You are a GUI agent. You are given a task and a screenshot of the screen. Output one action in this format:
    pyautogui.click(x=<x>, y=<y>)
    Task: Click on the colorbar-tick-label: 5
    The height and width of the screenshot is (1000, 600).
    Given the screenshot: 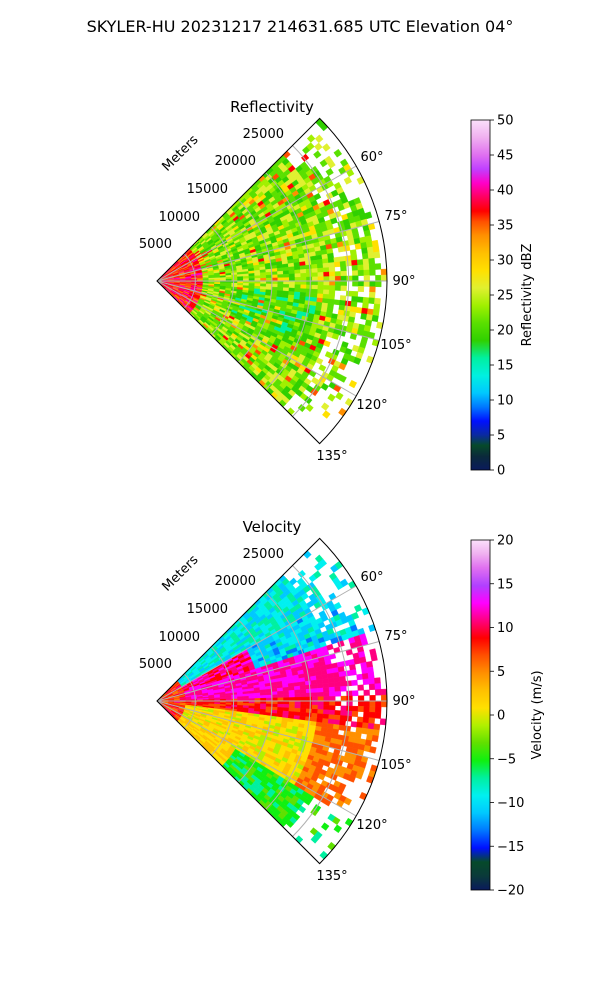 What is the action you would take?
    pyautogui.click(x=501, y=672)
    